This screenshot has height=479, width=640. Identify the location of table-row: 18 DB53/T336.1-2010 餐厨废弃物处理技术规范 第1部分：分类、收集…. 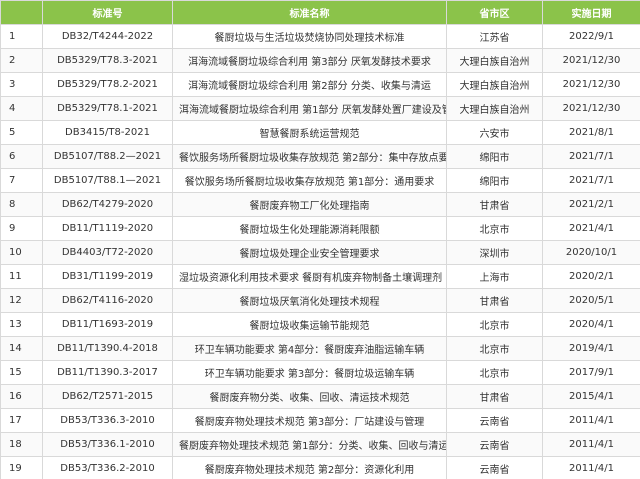
(320, 444).